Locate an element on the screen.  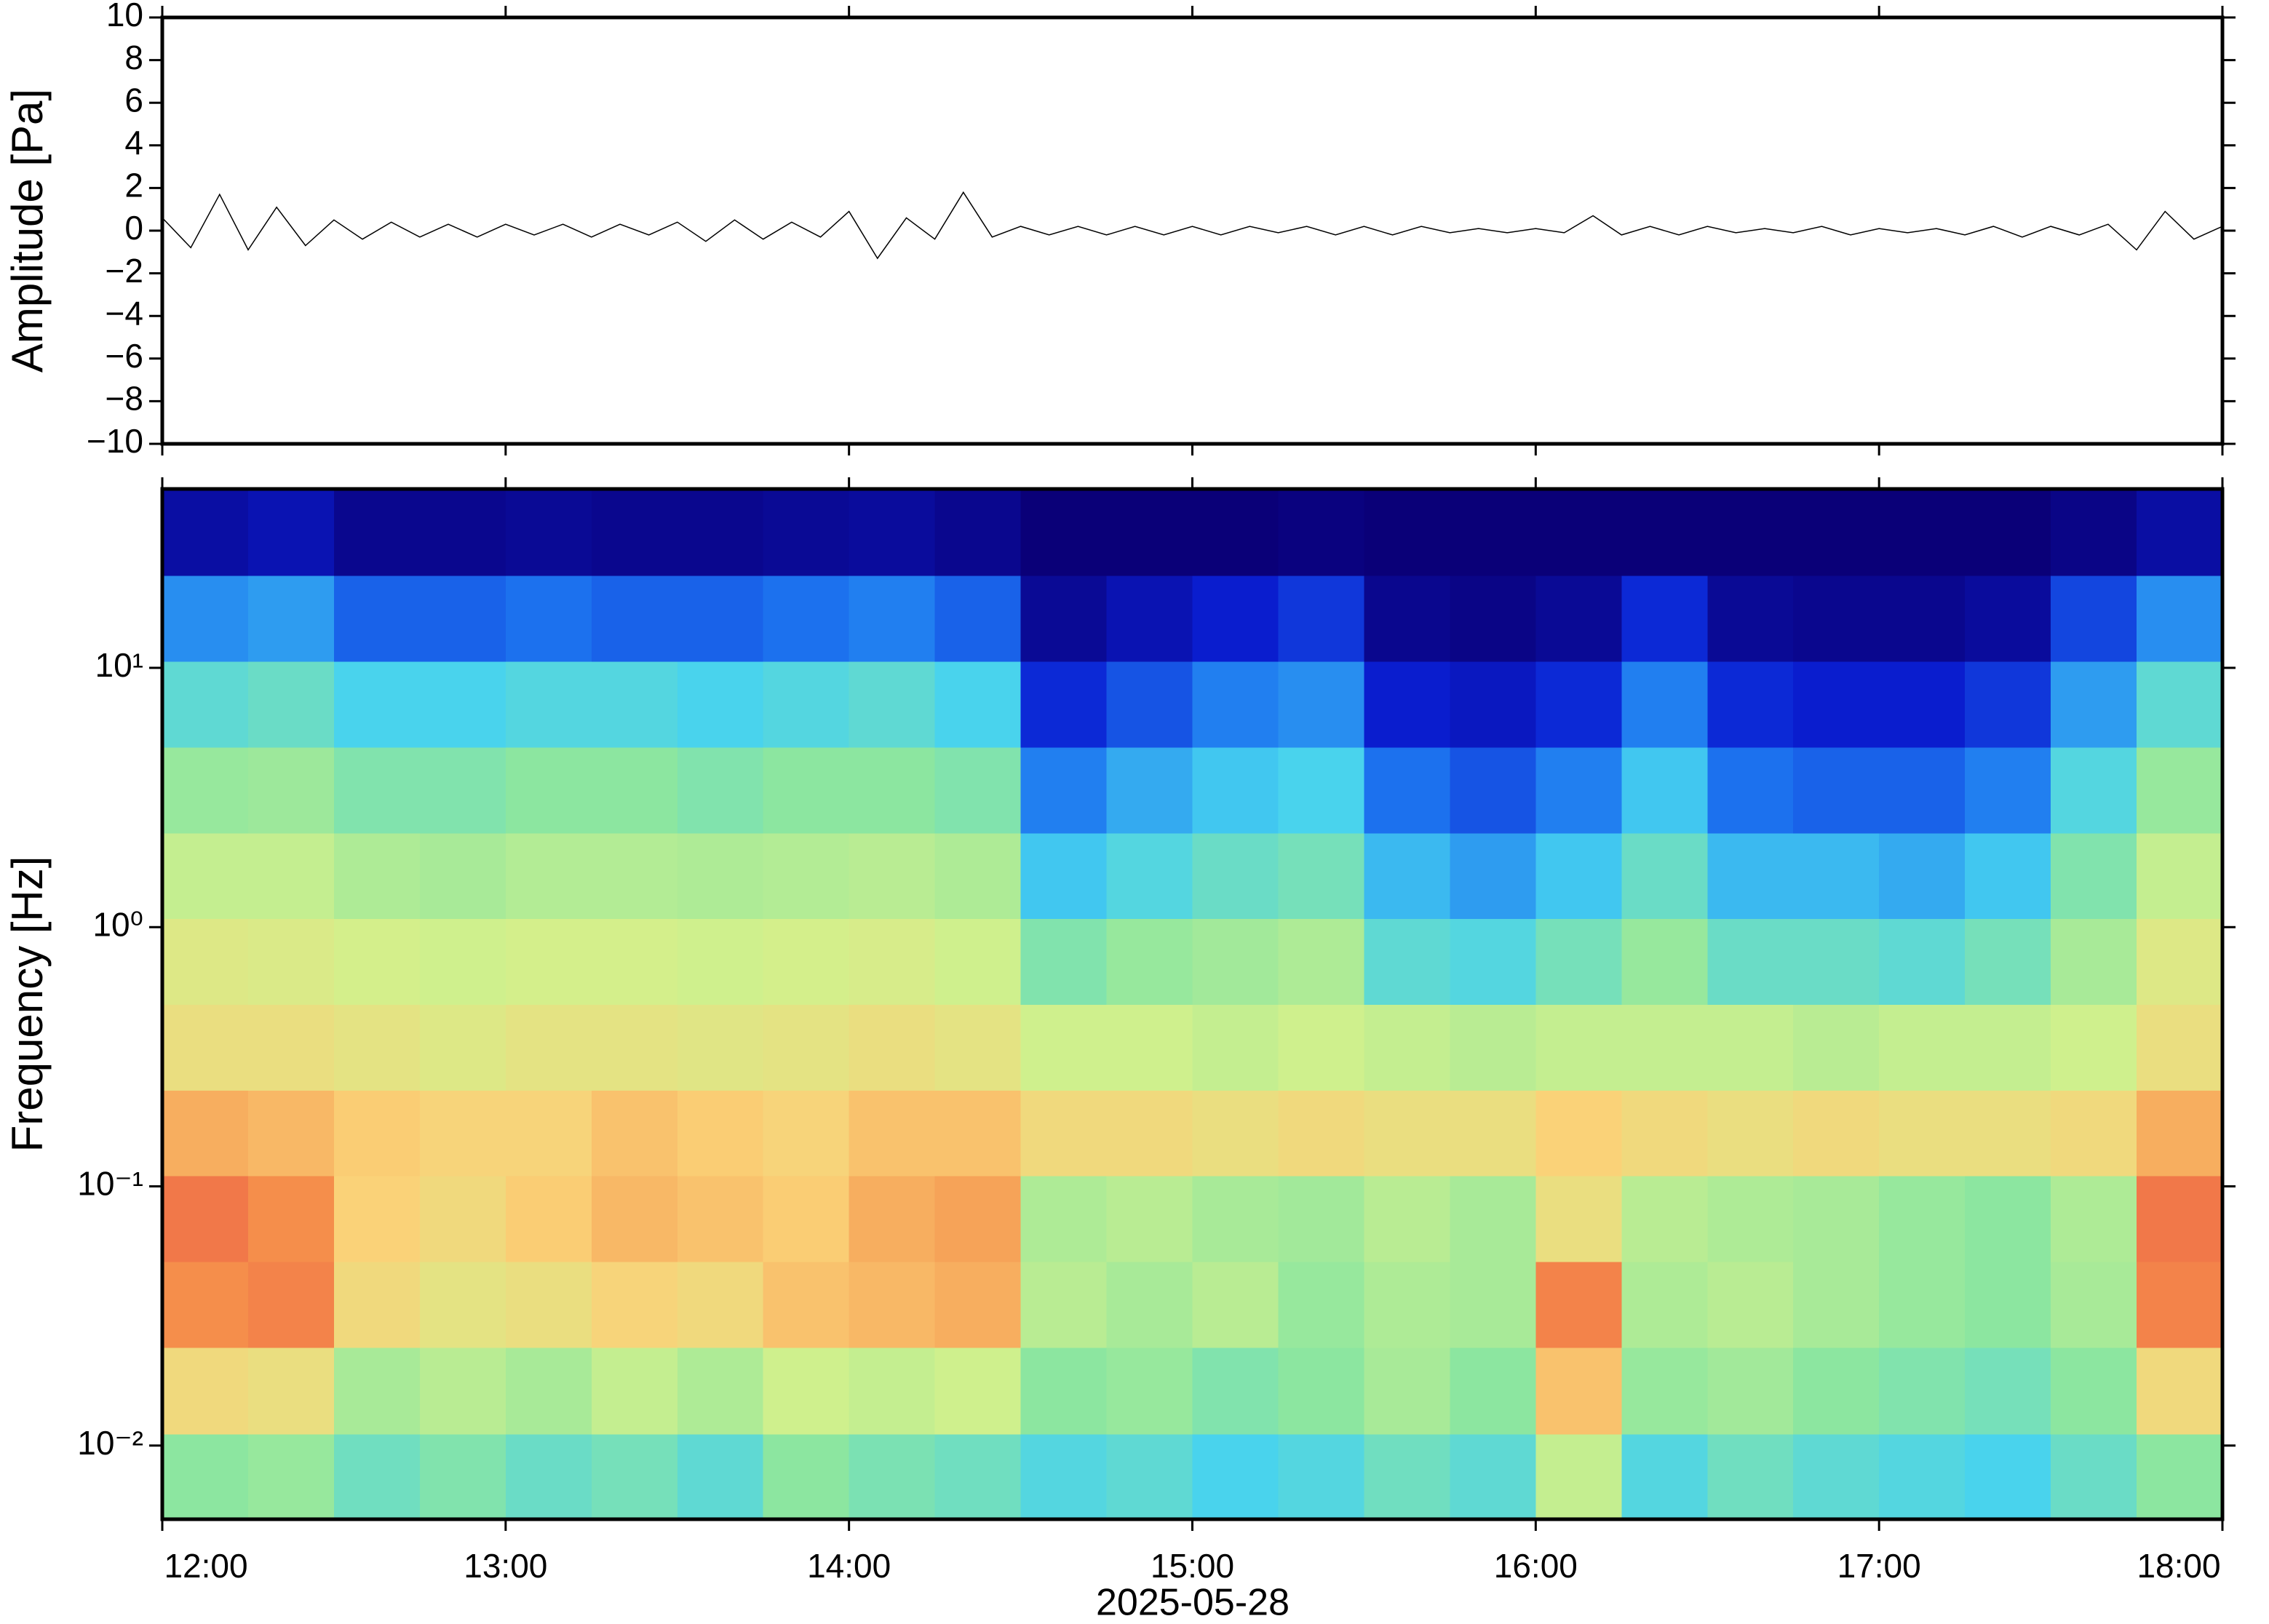
y-tick-label: −8 is located at coordinates (125, 399).